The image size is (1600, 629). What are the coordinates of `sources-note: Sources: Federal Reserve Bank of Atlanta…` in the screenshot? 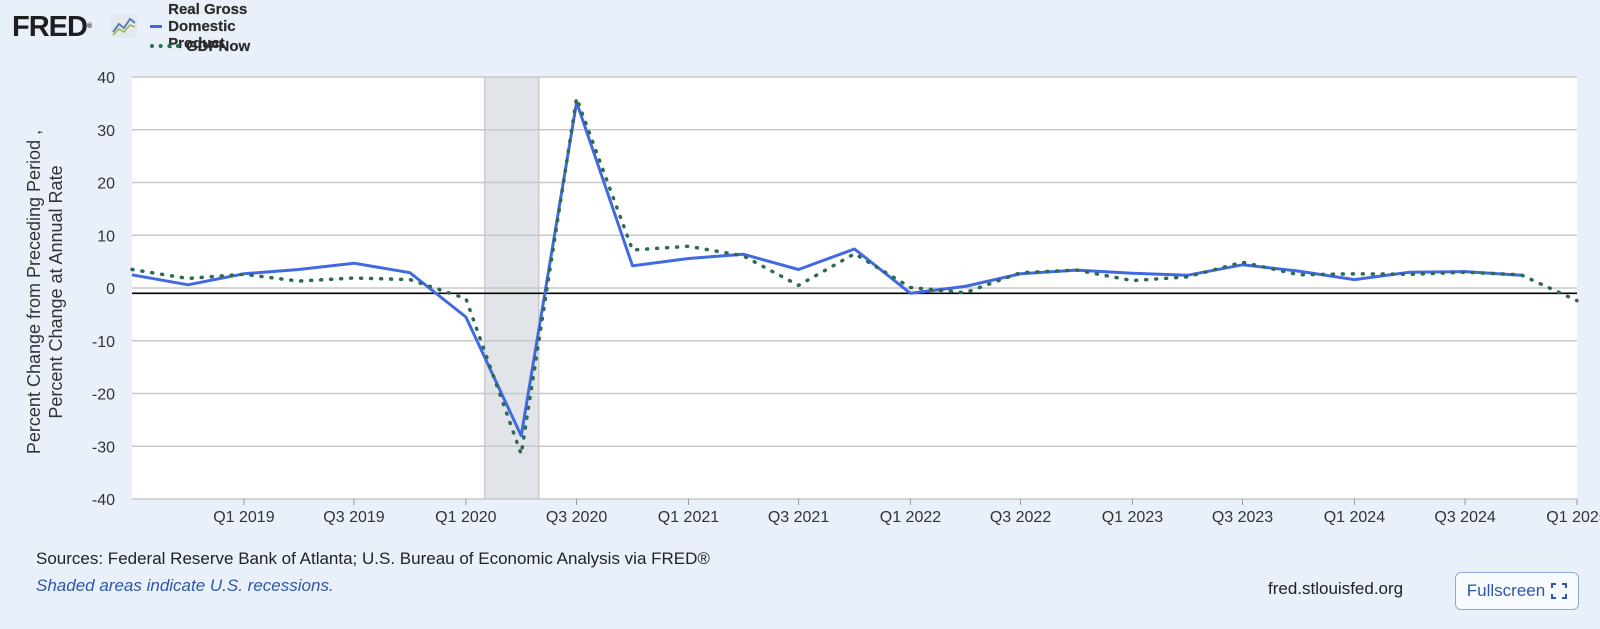 It's located at (373, 558).